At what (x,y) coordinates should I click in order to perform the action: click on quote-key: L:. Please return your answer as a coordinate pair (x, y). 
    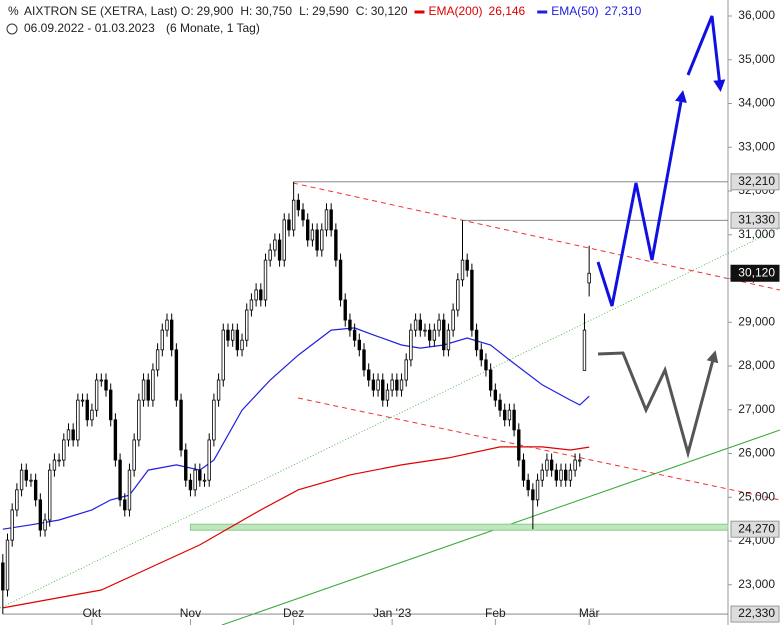
    Looking at the image, I should click on (304, 11).